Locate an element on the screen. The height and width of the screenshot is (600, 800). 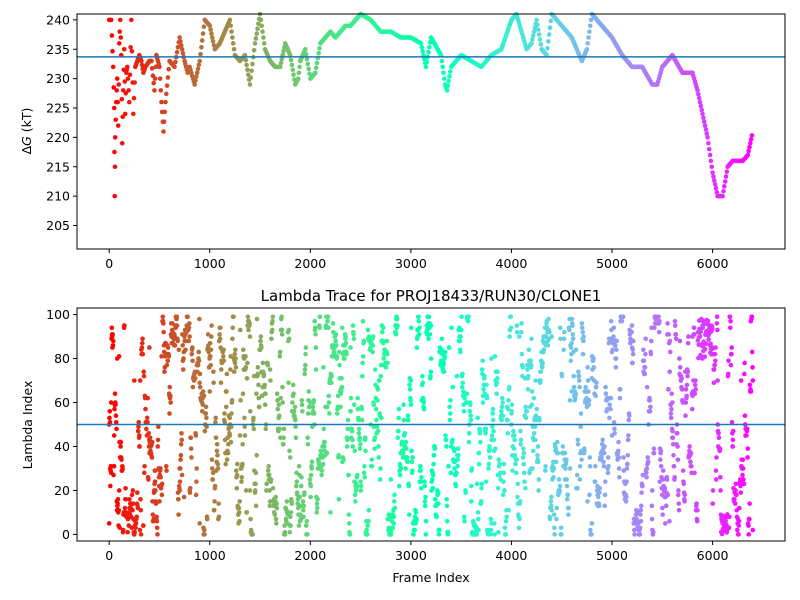
delta-g-y-tick-label: 235 is located at coordinates (58, 49).